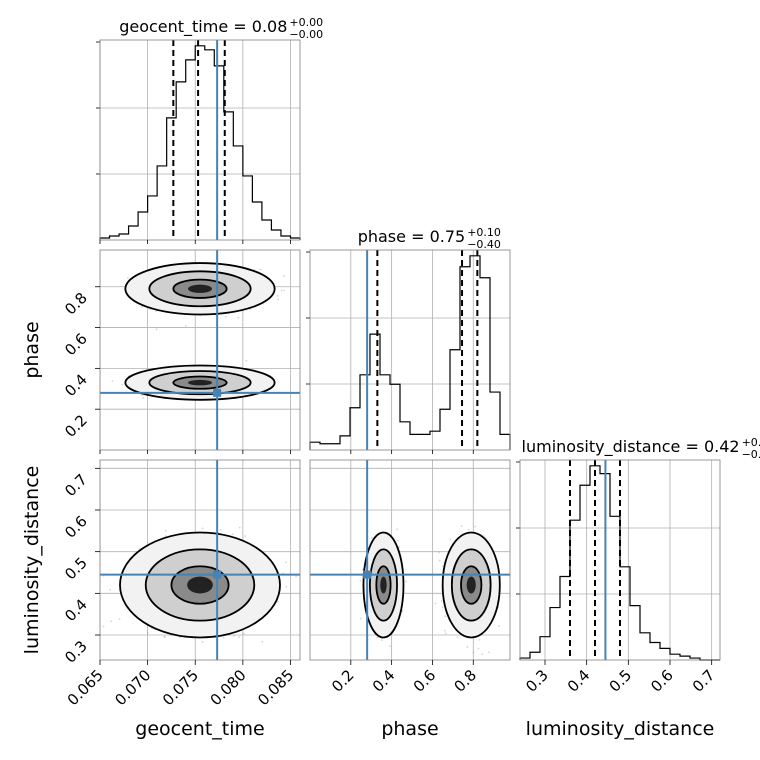 The image size is (760, 760). Describe the element at coordinates (132, 687) in the screenshot. I see `x-tick-label: 0.070` at that location.